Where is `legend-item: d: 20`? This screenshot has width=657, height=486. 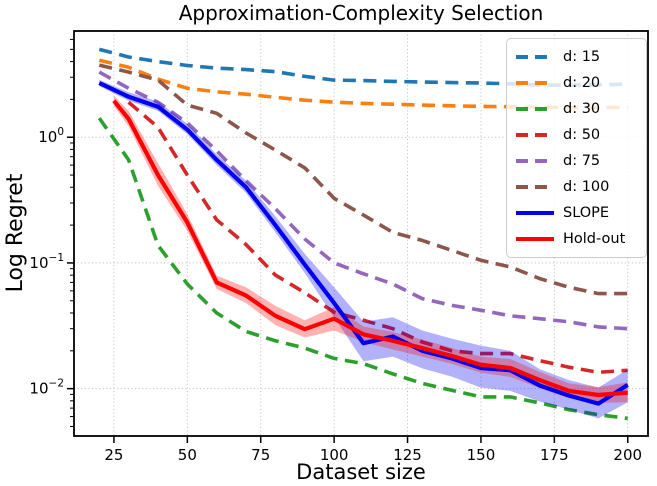 legend-item: d: 20 is located at coordinates (577, 83).